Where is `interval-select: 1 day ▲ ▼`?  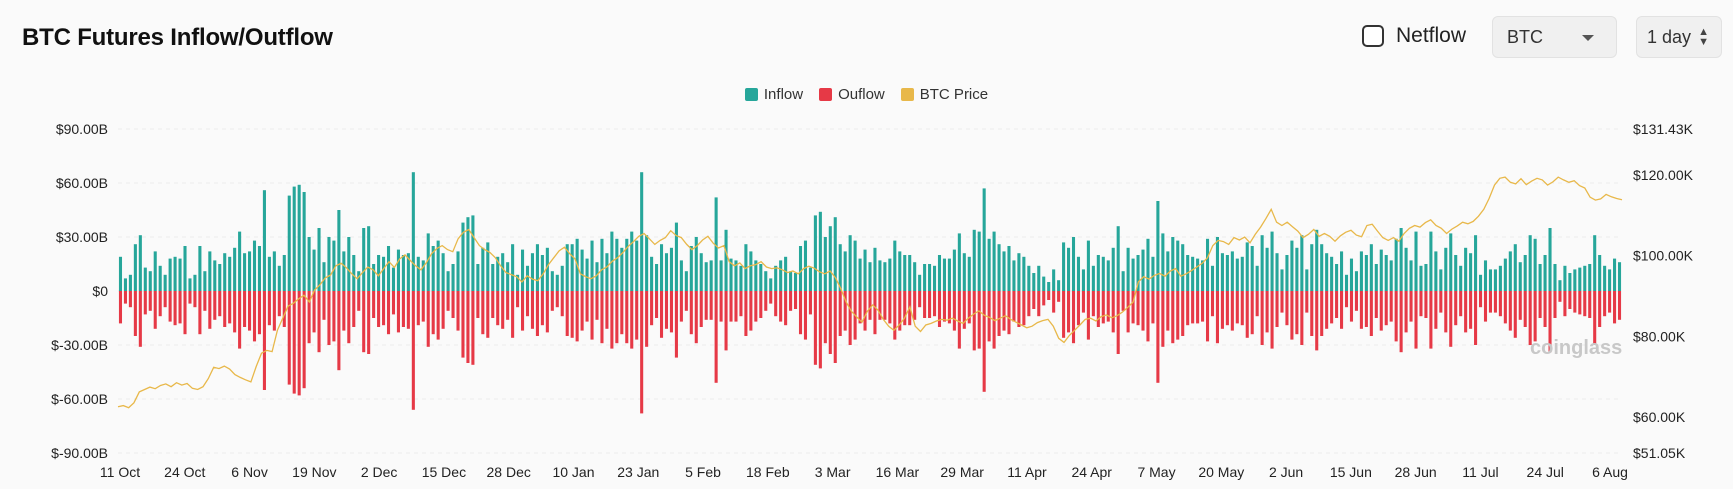
interval-select: 1 day ▲ ▼ is located at coordinates (1679, 37).